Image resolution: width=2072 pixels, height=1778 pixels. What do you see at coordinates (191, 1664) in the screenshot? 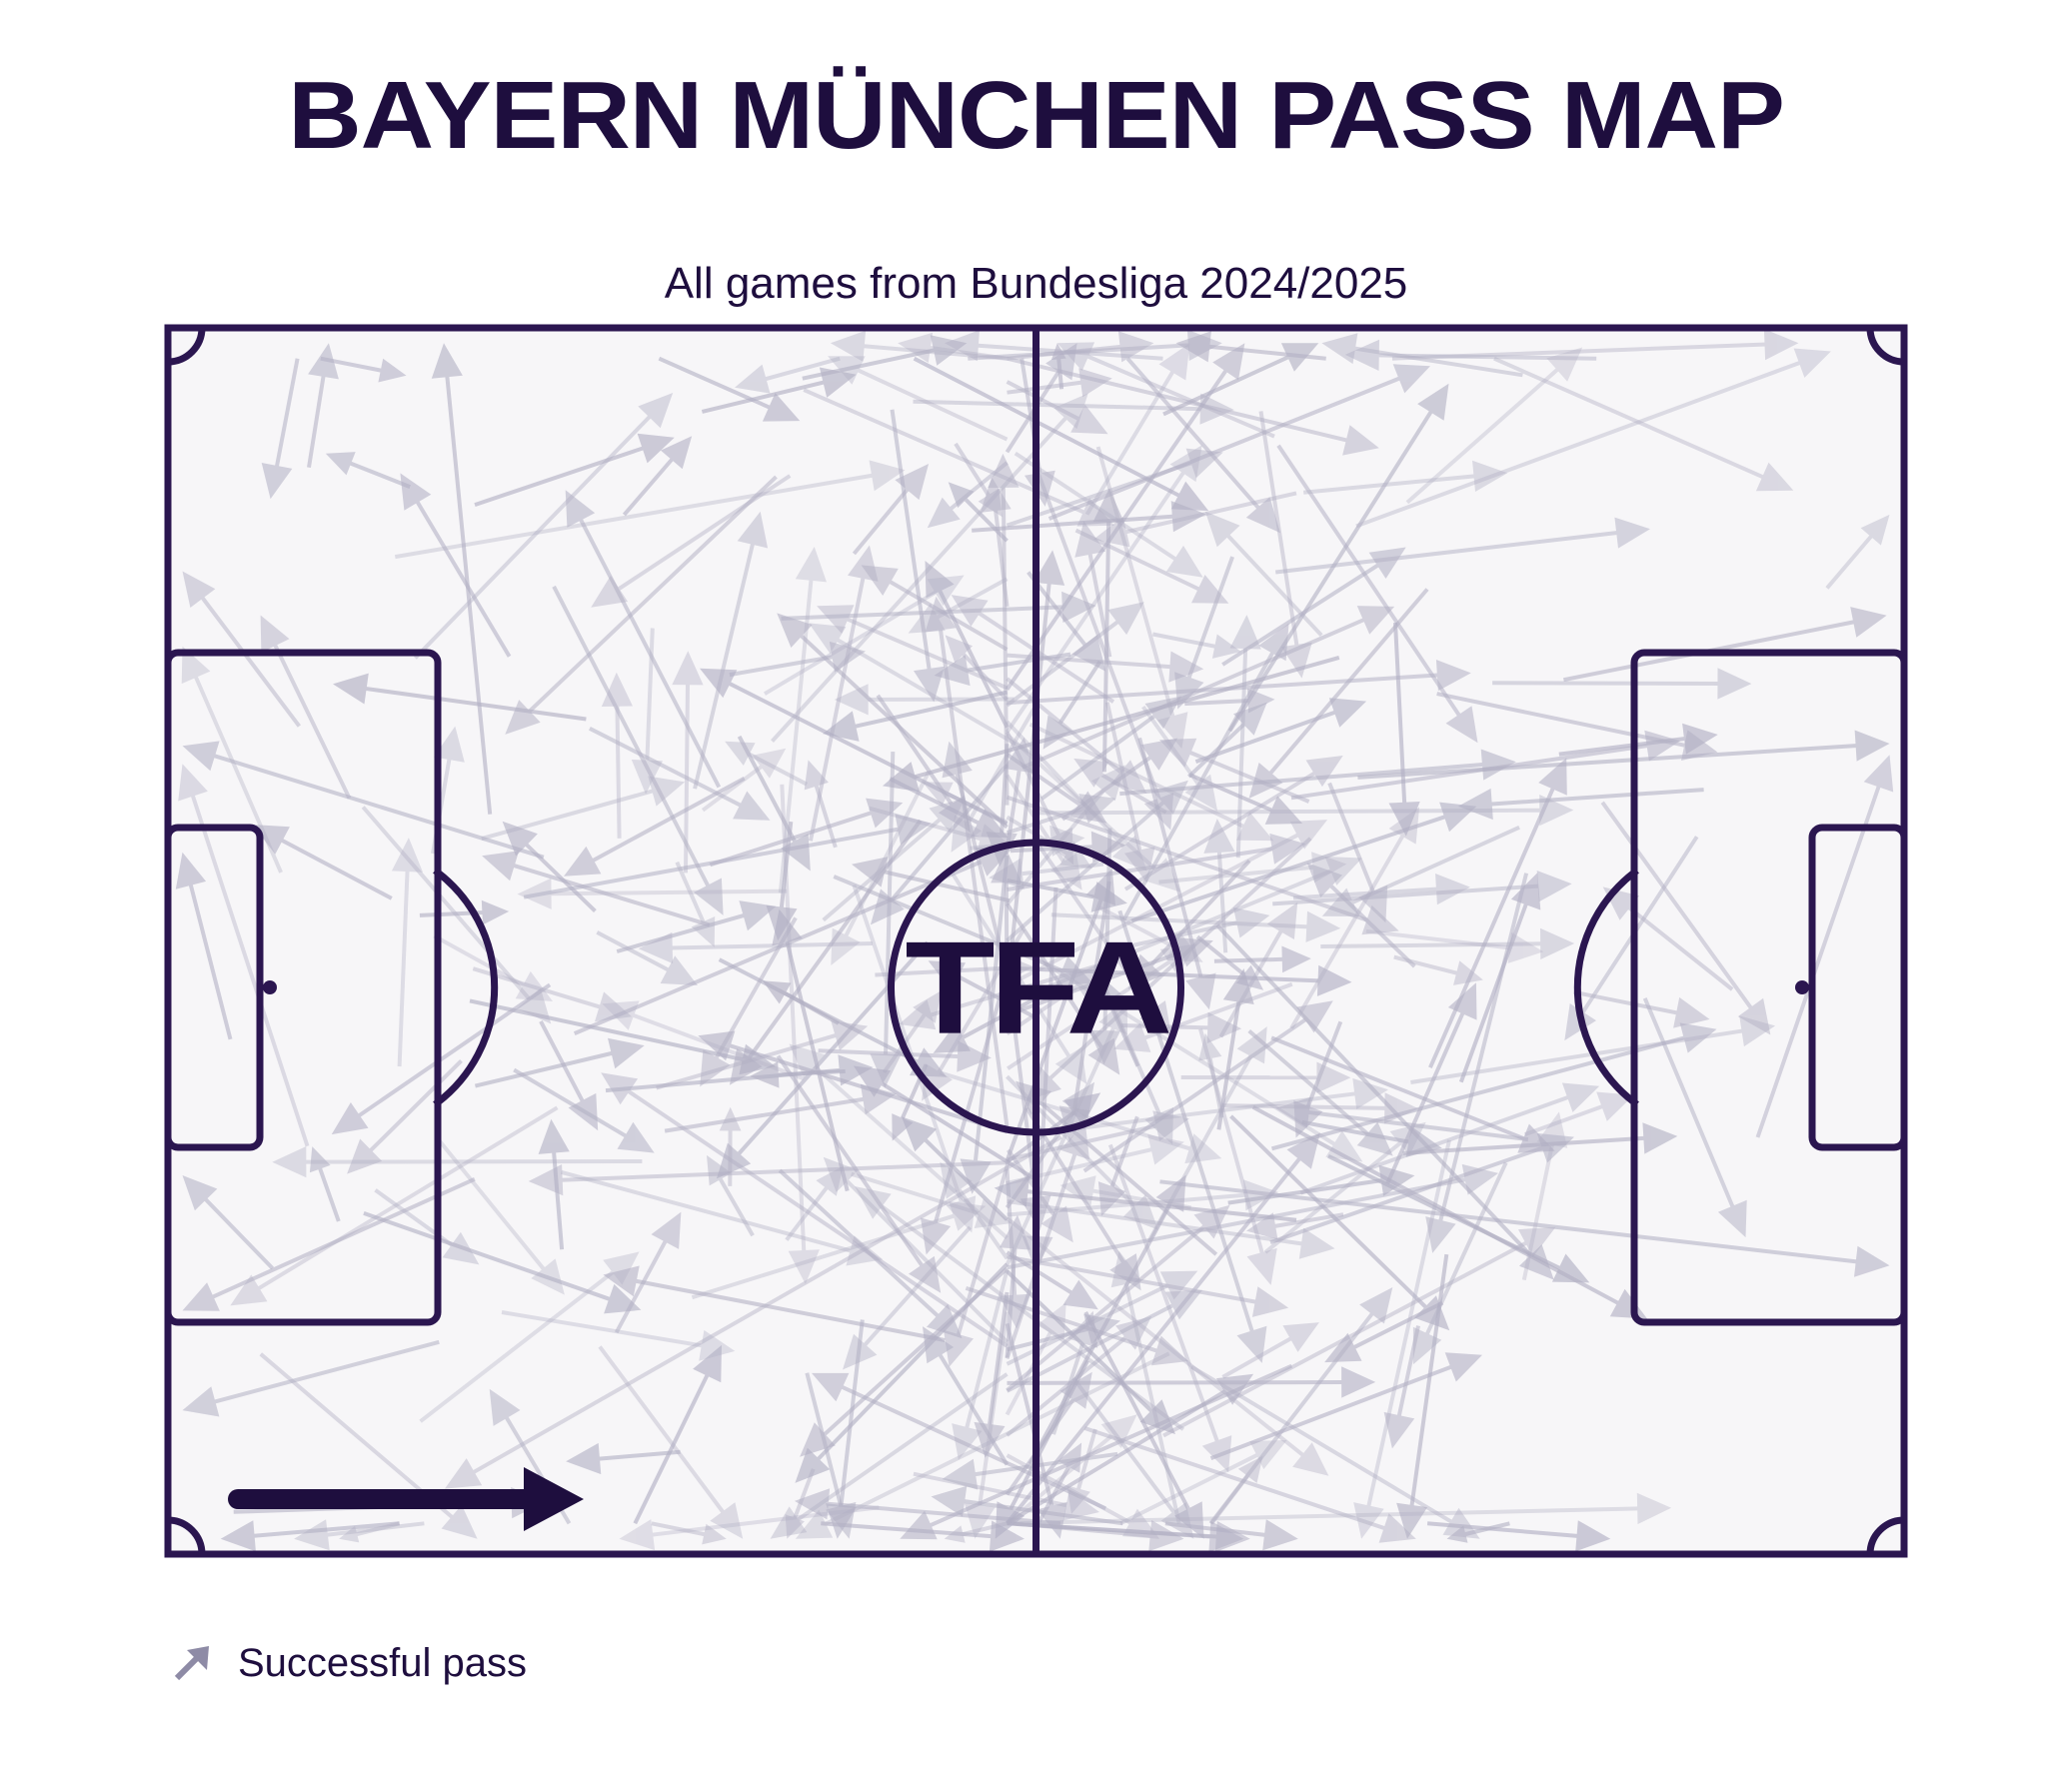
I see `arrow-up-right-icon` at bounding box center [191, 1664].